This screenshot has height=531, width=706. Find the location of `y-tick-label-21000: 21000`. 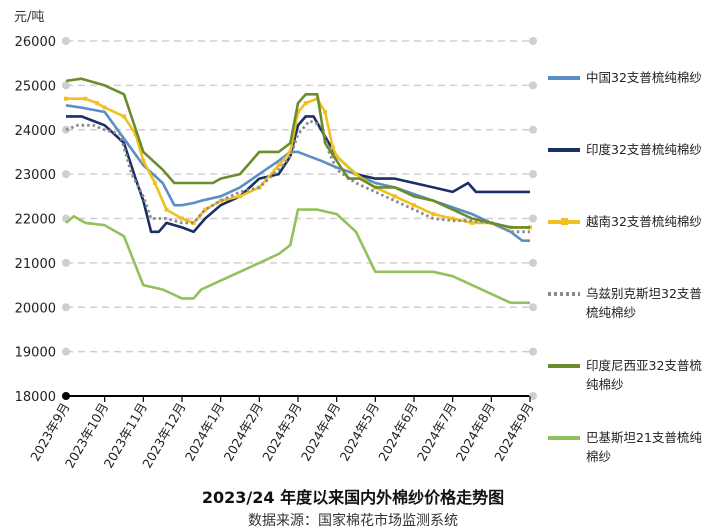

y-tick-label-21000: 21000 is located at coordinates (35, 264).